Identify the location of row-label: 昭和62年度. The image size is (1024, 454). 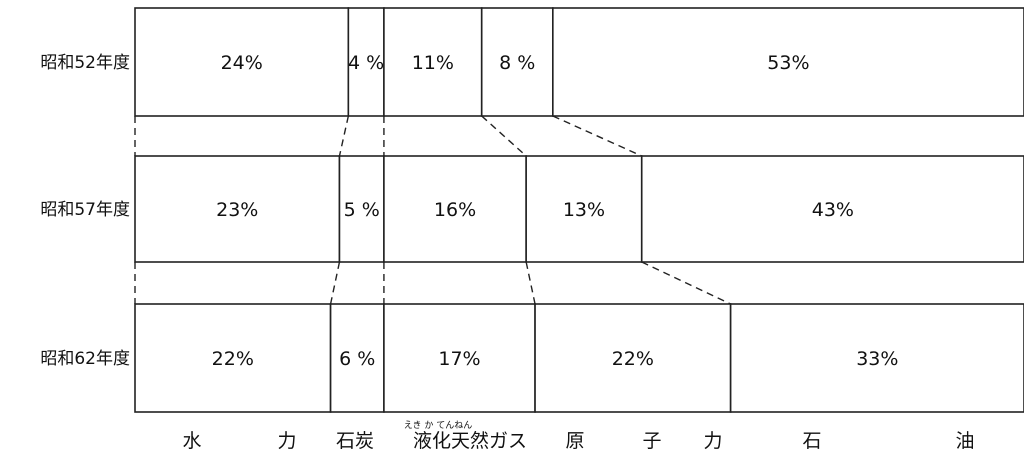
(85, 359).